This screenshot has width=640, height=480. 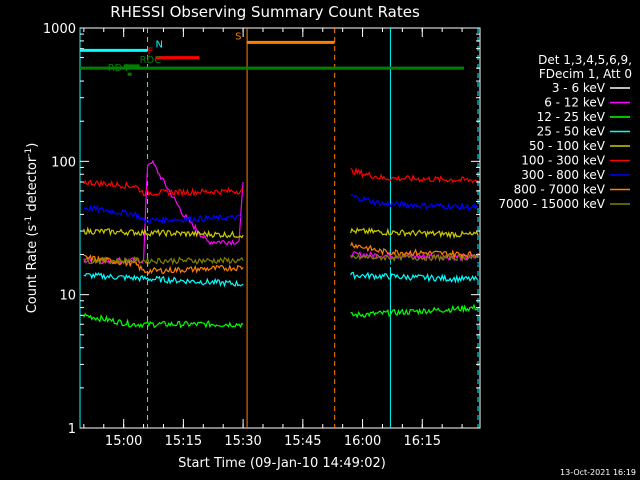 I want to click on y-axis-label: Count Rate (s-1 detector-1), so click(x=32, y=228).